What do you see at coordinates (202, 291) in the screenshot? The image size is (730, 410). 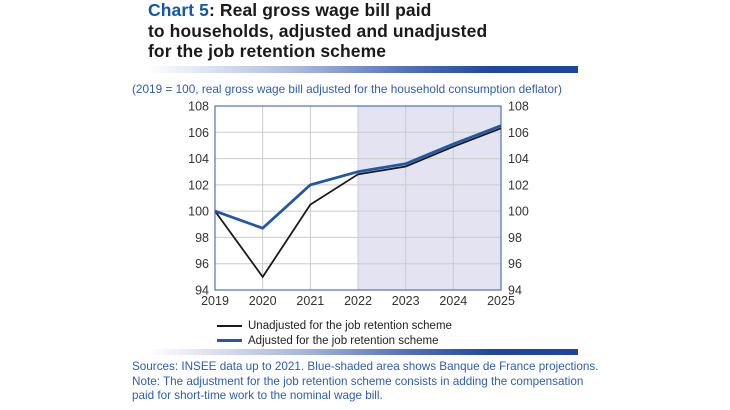 I see `y-axis-tick-label-left: 94` at bounding box center [202, 291].